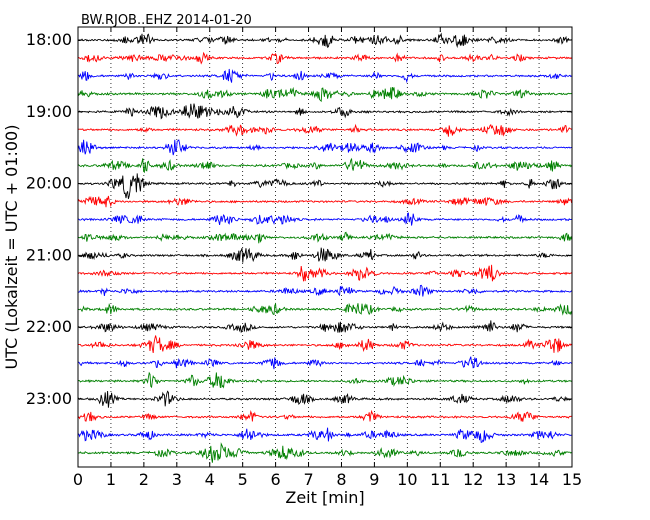 This screenshot has width=650, height=520. Describe the element at coordinates (473, 479) in the screenshot. I see `x-tick-label: 12` at that location.